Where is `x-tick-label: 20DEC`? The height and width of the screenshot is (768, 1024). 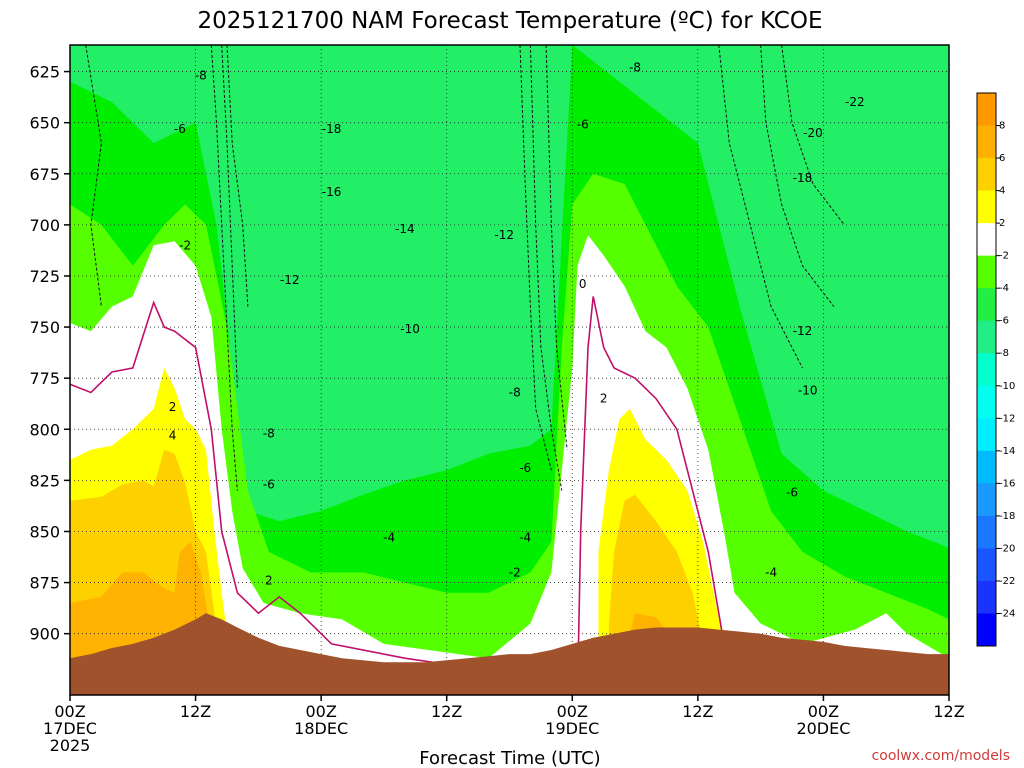
x-tick-label: 20DEC is located at coordinates (823, 728).